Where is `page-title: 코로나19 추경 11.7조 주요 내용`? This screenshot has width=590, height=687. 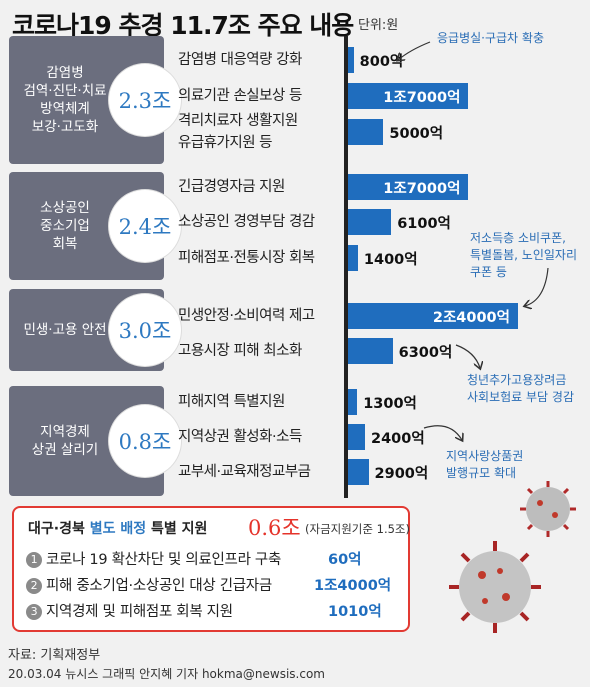
page-title: 코로나19 추경 11.7조 주요 내용 is located at coordinates (183, 25).